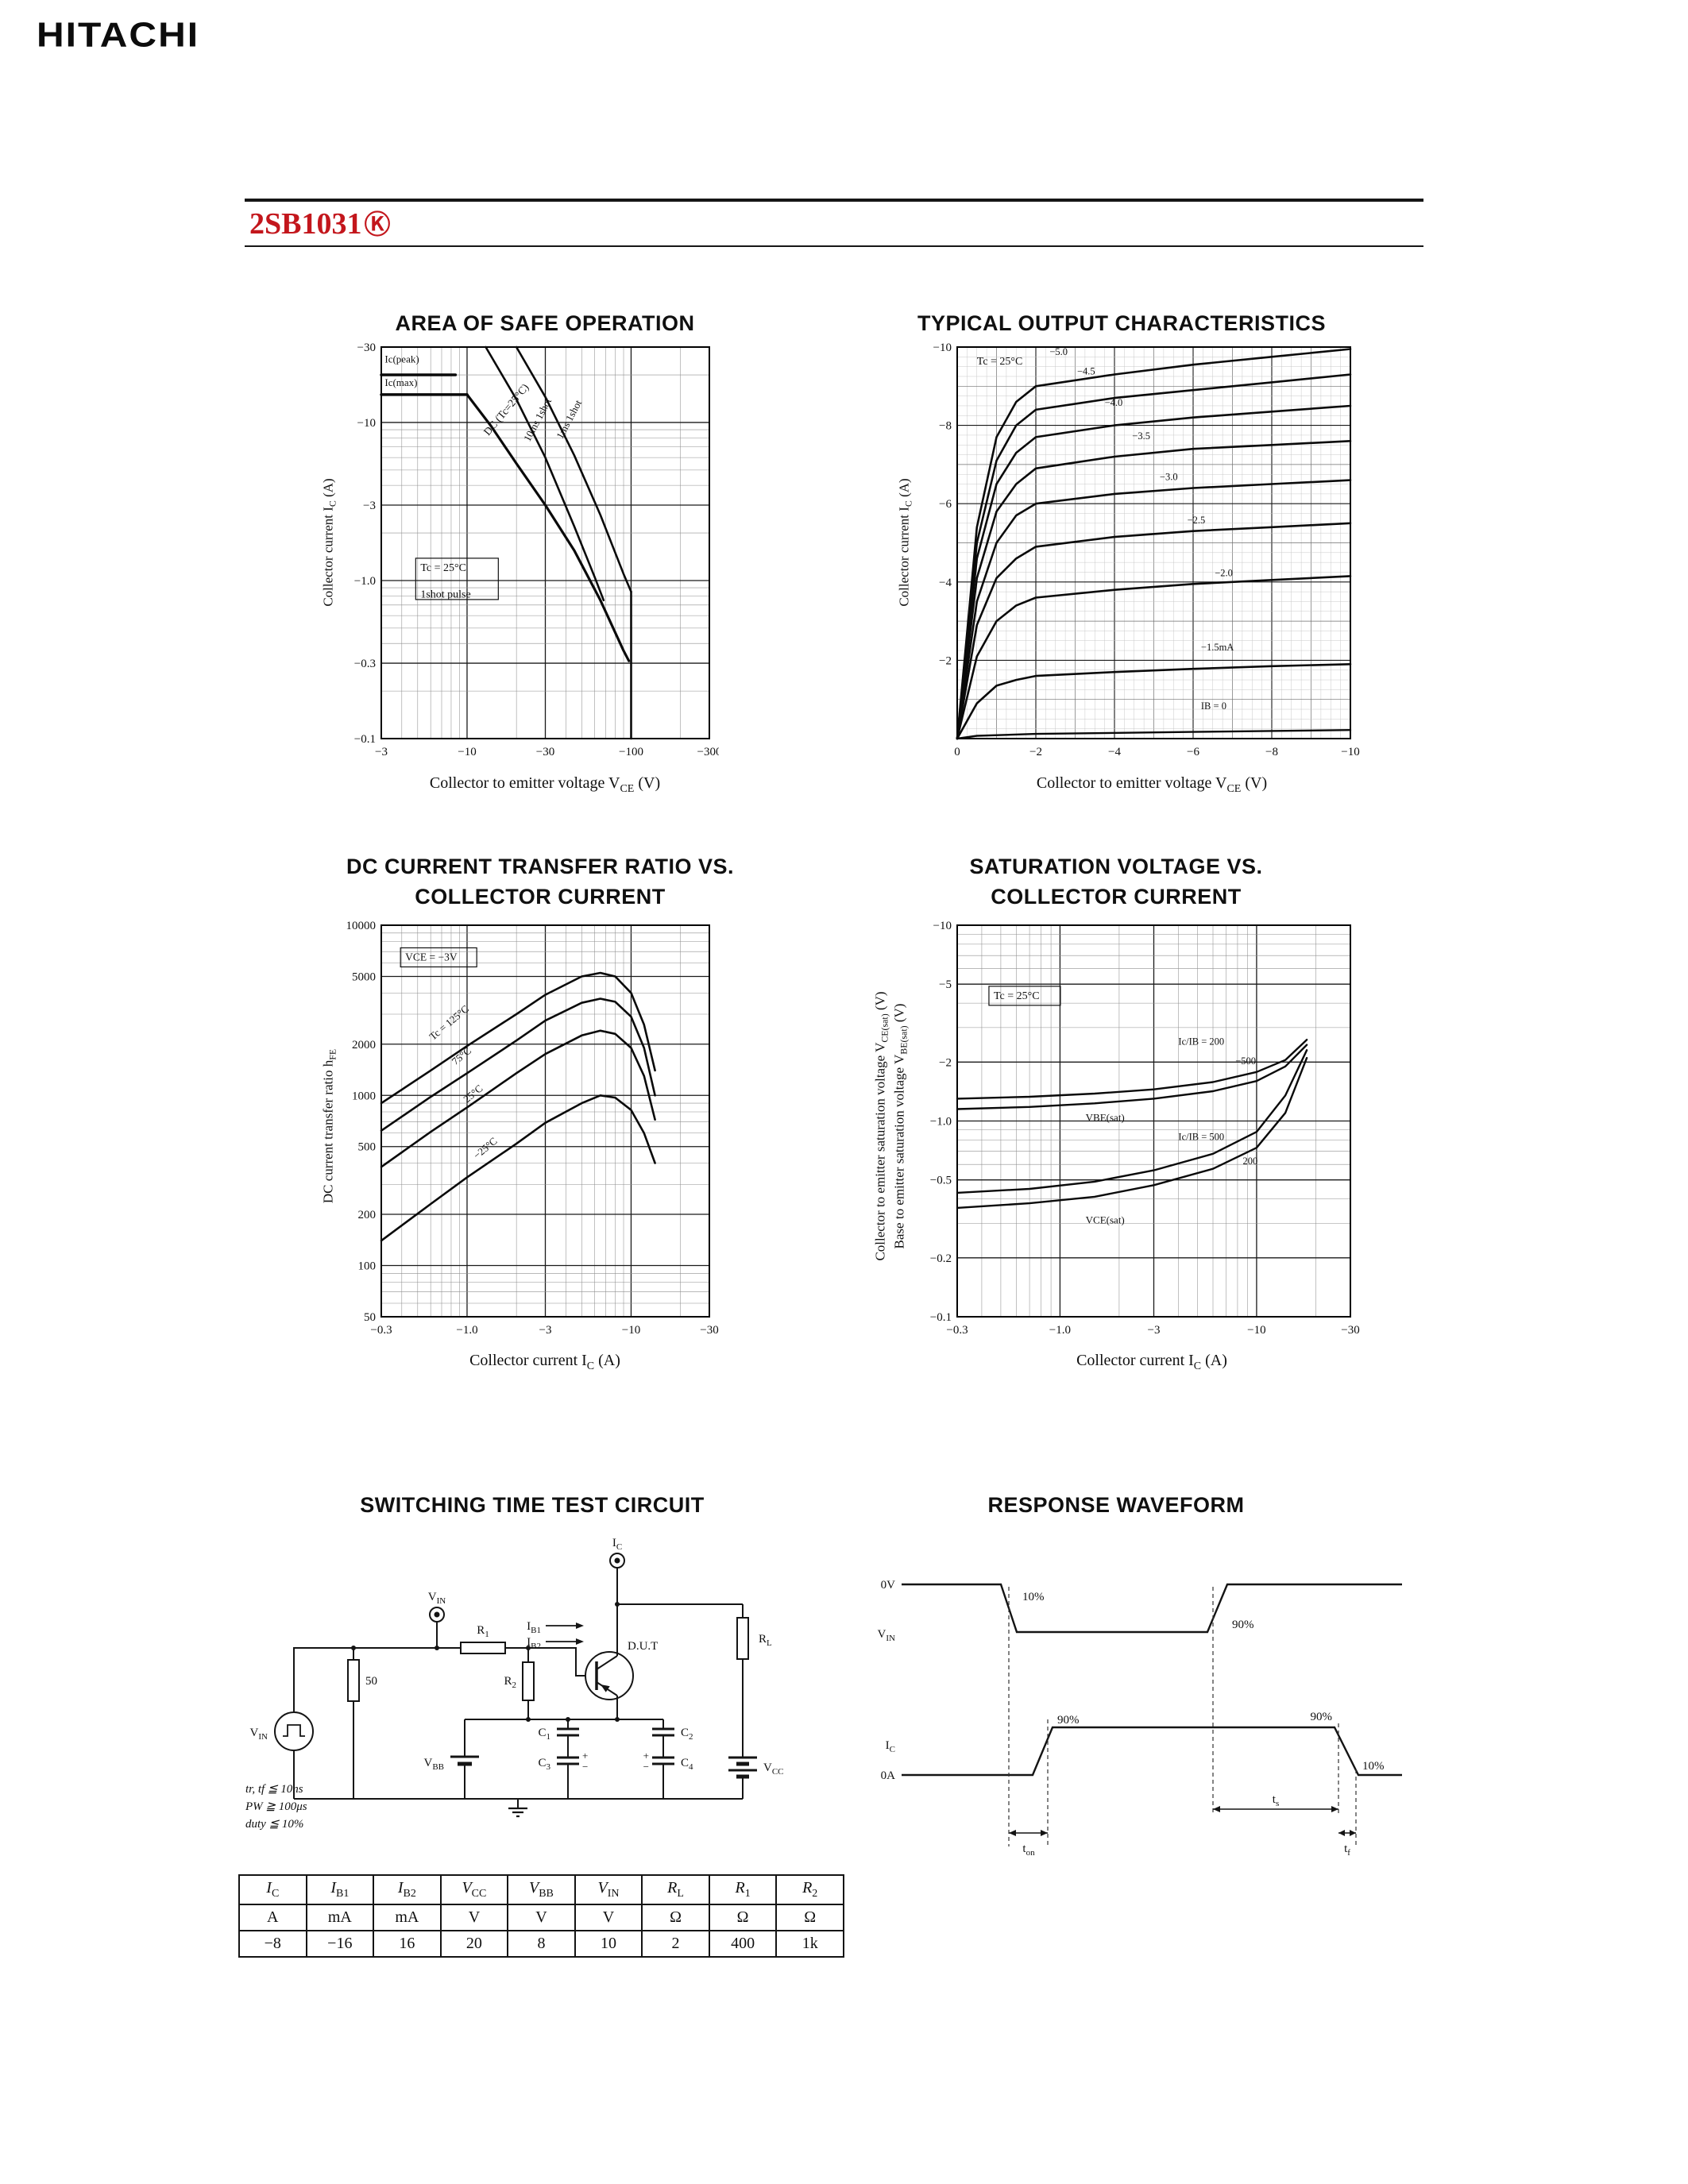 This screenshot has width=1688, height=2184. Describe the element at coordinates (1028, 1850) in the screenshot. I see `ton-label: ton` at that location.